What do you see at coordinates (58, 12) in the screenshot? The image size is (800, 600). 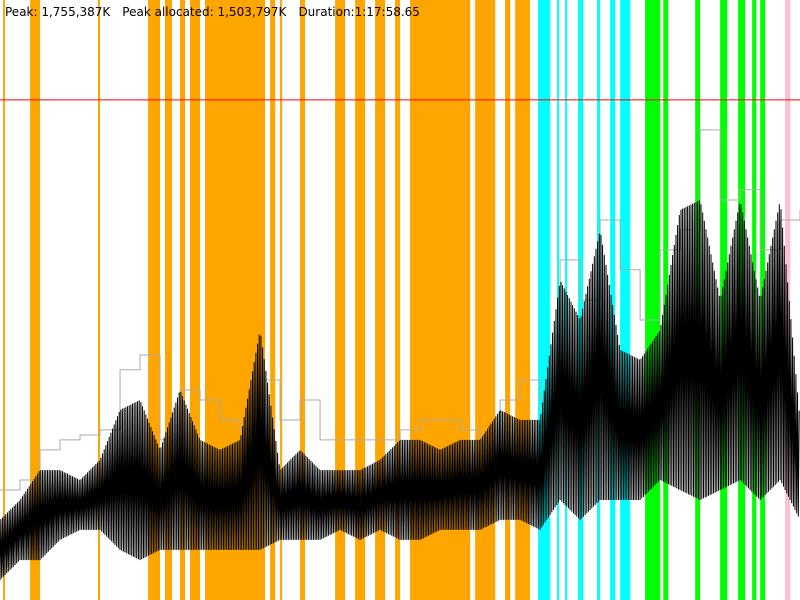 I see `peak-label: Peak: 1,755,387K` at bounding box center [58, 12].